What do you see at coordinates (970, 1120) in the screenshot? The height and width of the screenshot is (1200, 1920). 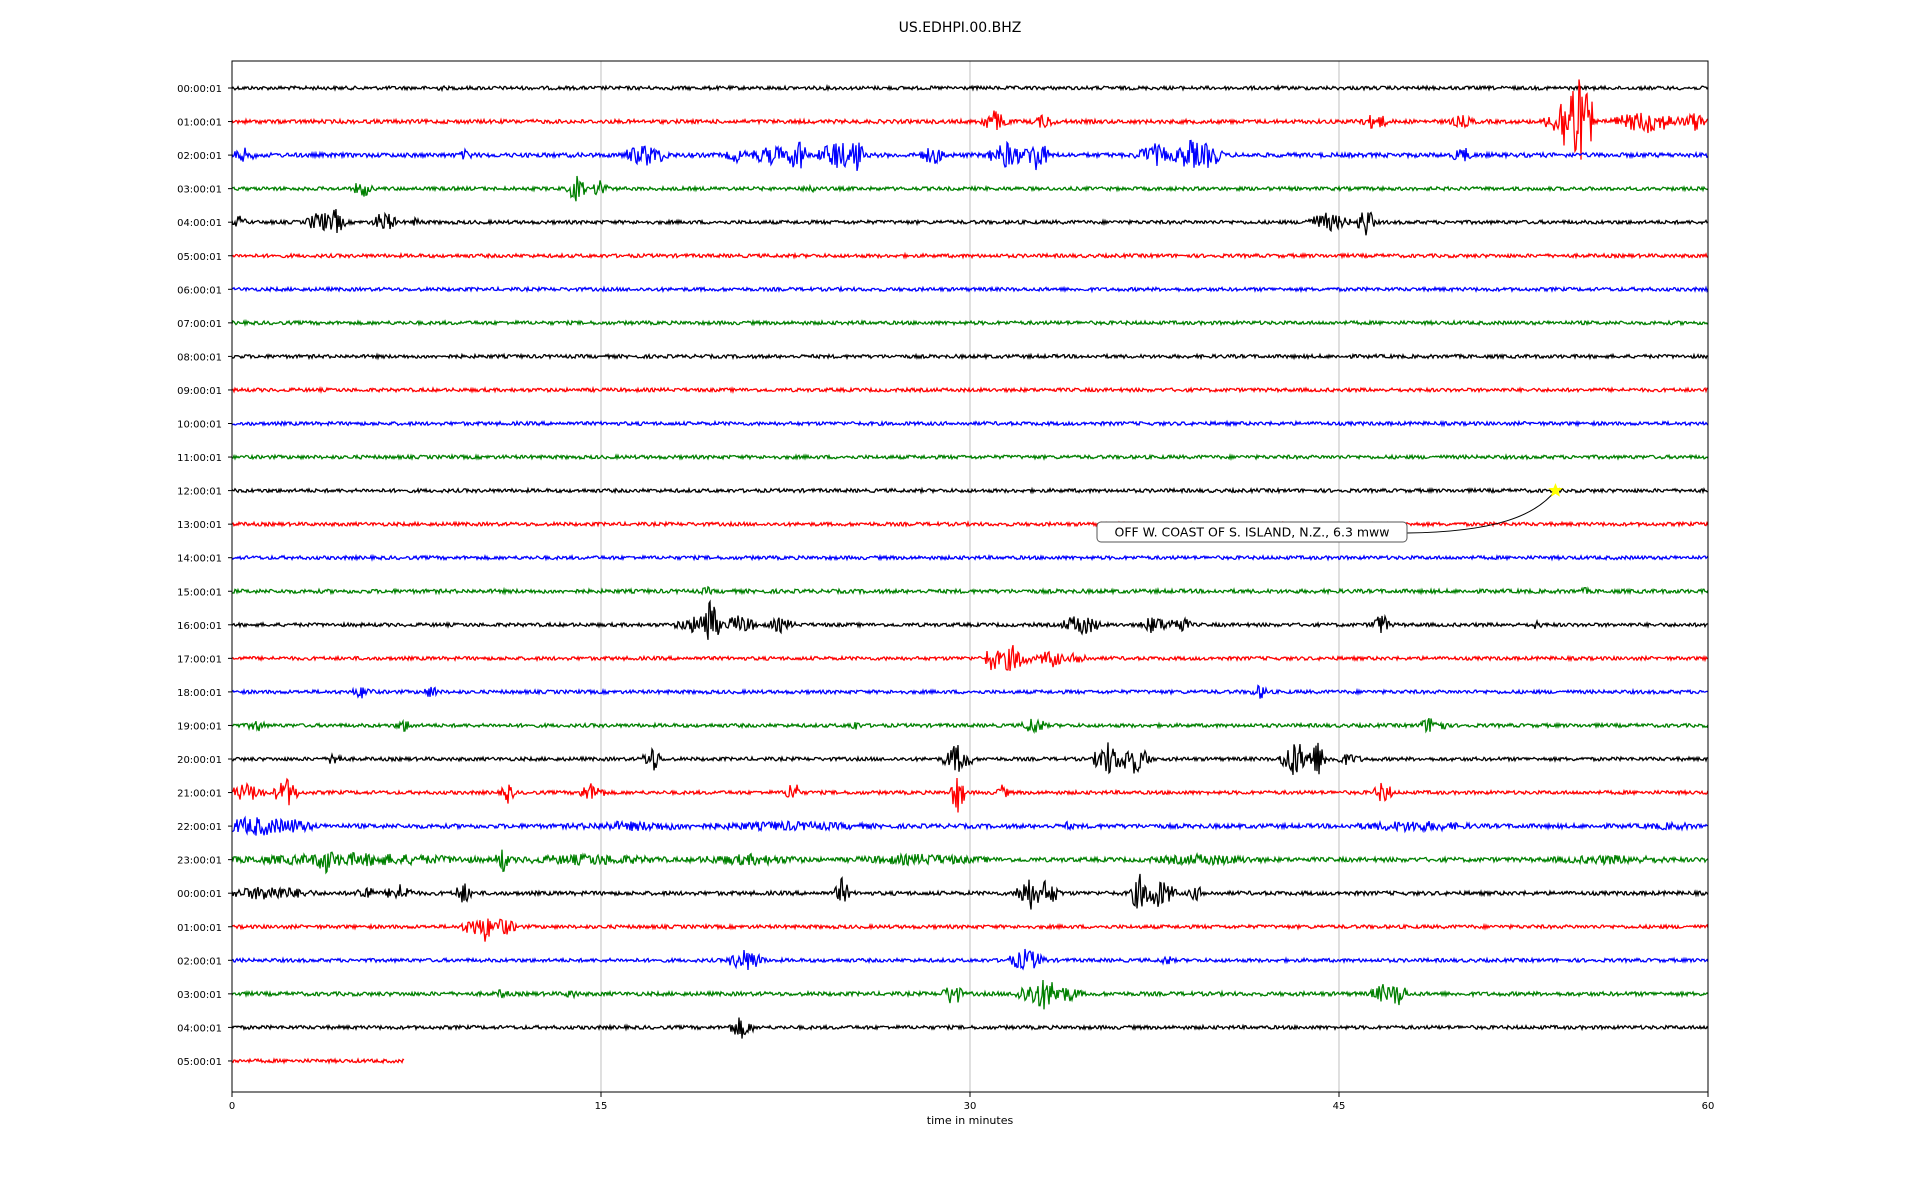 I see `x-axis-label: time in minutes` at bounding box center [970, 1120].